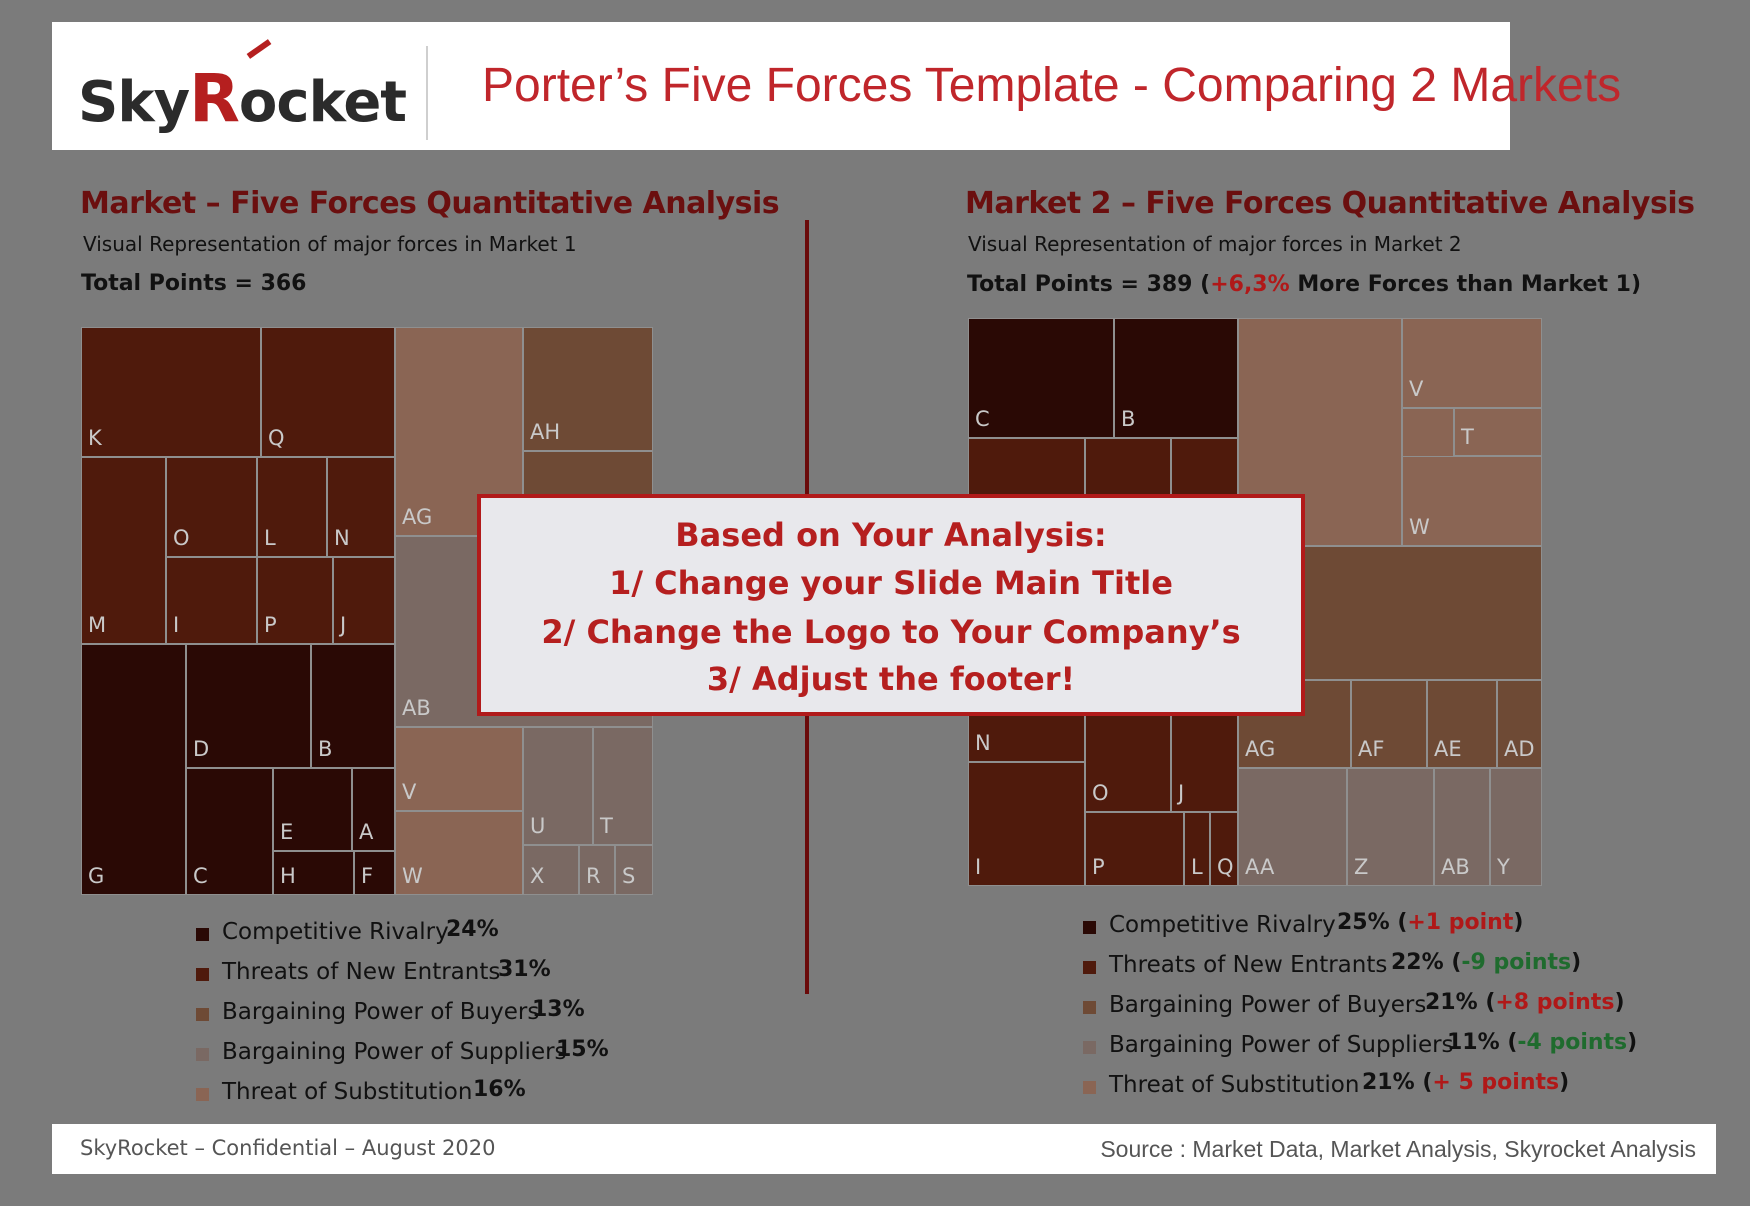  What do you see at coordinates (97, 625) in the screenshot?
I see `treemap-cell-label: M` at bounding box center [97, 625].